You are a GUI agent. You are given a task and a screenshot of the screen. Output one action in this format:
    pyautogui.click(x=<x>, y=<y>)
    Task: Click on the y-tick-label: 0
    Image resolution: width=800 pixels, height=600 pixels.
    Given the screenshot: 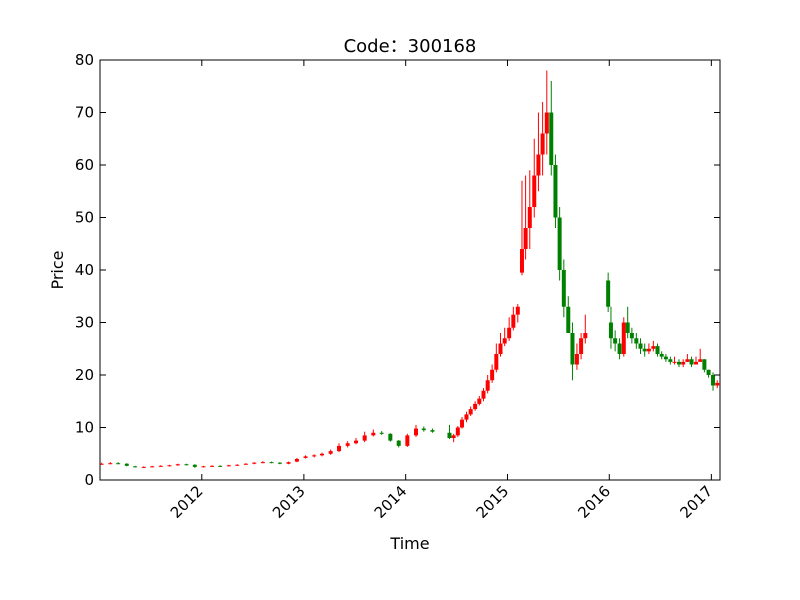 What is the action you would take?
    pyautogui.click(x=89, y=480)
    